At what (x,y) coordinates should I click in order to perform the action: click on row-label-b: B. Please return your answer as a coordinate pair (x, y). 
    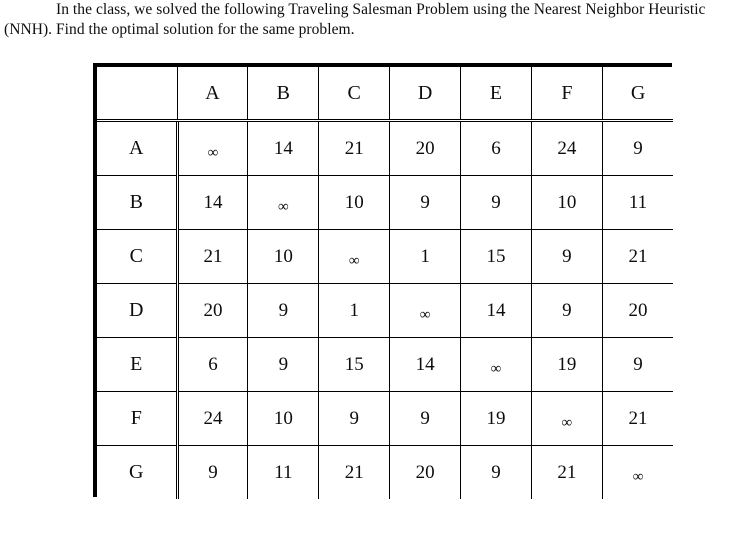
    Looking at the image, I should click on (138, 202).